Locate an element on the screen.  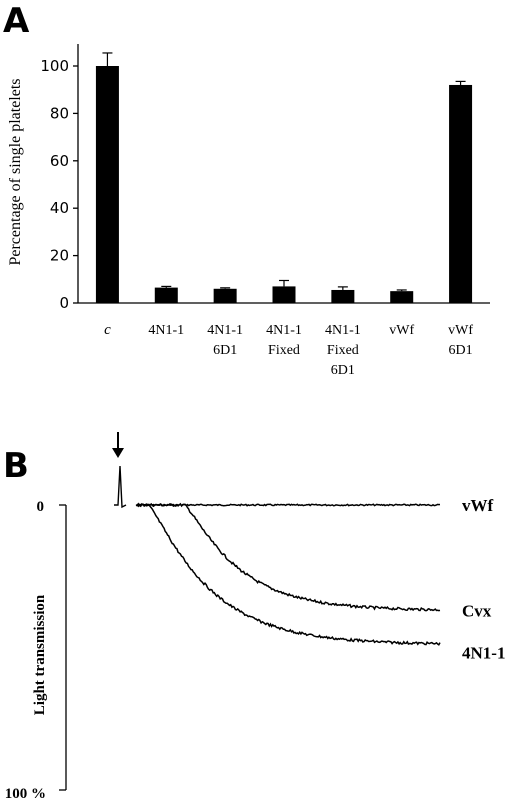
category-label: vWf is located at coordinates (401, 330).